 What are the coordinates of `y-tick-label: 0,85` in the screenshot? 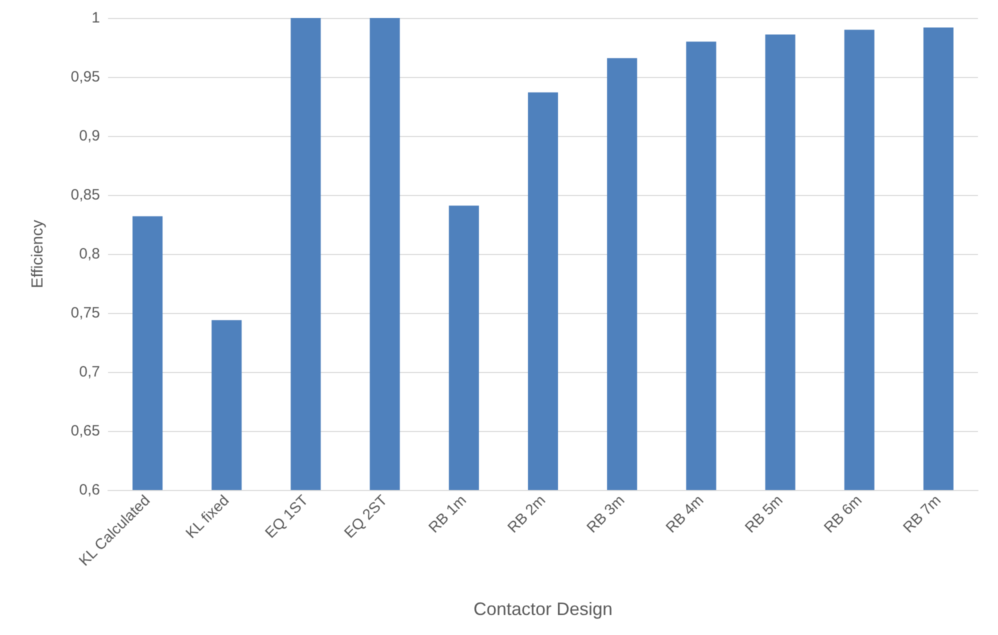 It's located at (85, 195).